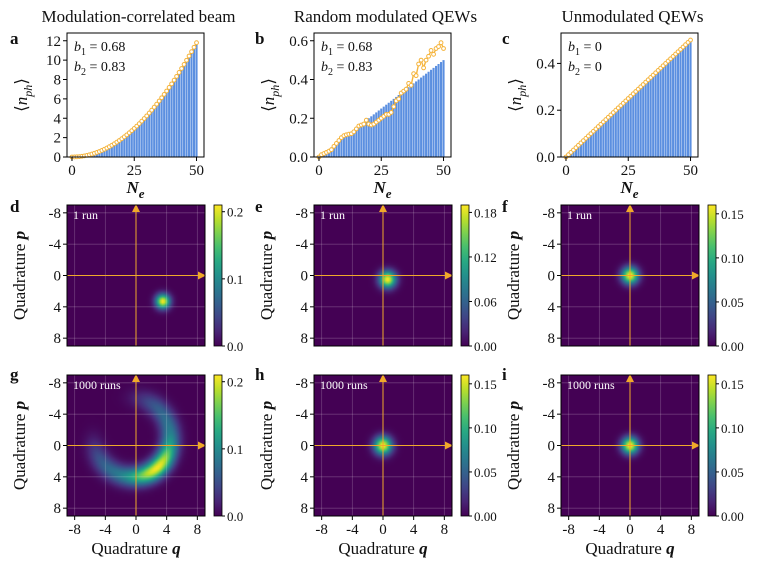 The width and height of the screenshot is (757, 562). I want to click on x-tick-label: -8, so click(321, 530).